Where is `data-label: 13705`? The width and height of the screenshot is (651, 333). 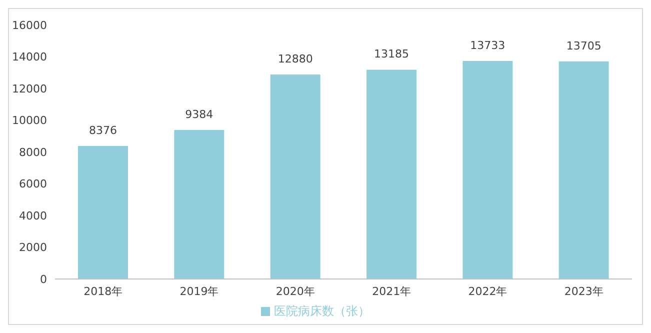
data-label: 13705 is located at coordinates (584, 45).